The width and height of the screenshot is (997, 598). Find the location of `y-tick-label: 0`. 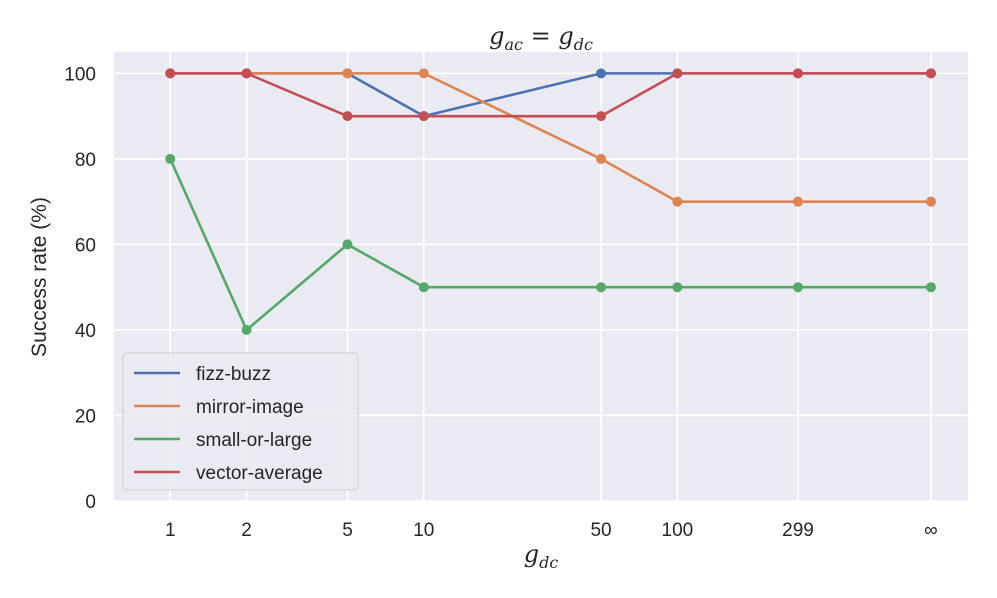

y-tick-label: 0 is located at coordinates (90, 502).